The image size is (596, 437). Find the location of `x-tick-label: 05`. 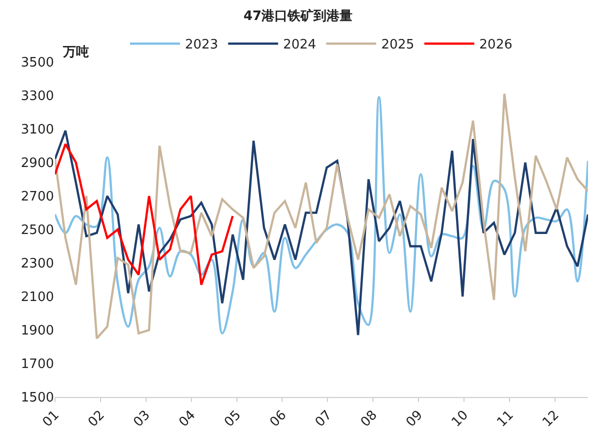

x-tick-label: 05 is located at coordinates (233, 419).